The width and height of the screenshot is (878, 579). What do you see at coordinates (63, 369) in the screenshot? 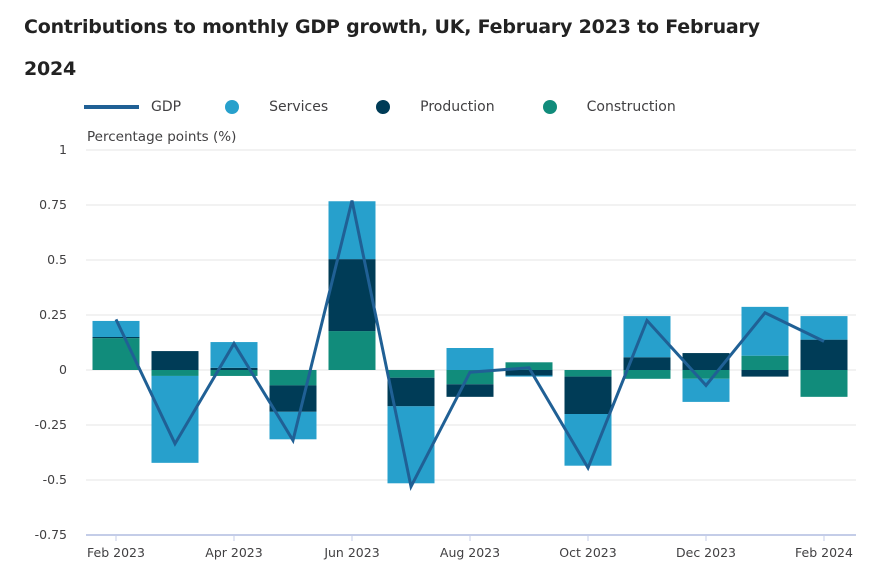
I see `y-tick-label: 0` at bounding box center [63, 369].